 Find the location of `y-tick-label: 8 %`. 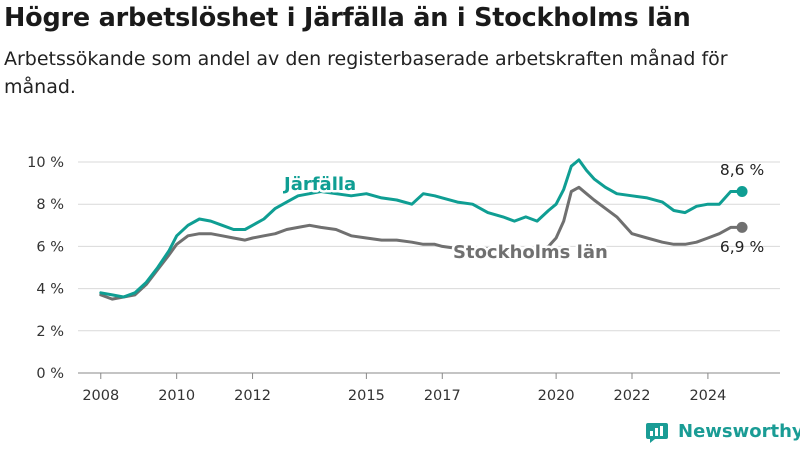

y-tick-label: 8 % is located at coordinates (50, 205).